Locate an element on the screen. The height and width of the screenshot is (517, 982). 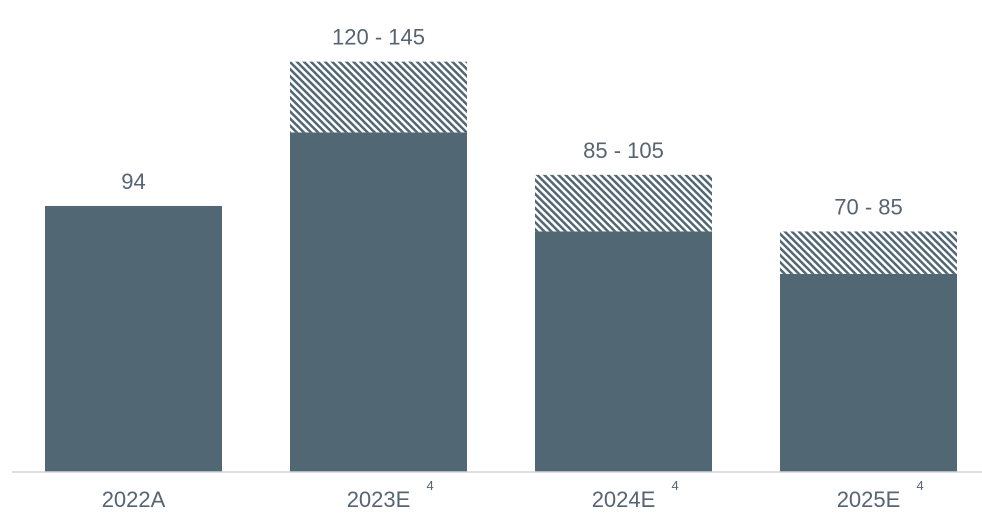
bar-solid-2025E is located at coordinates (868, 372).